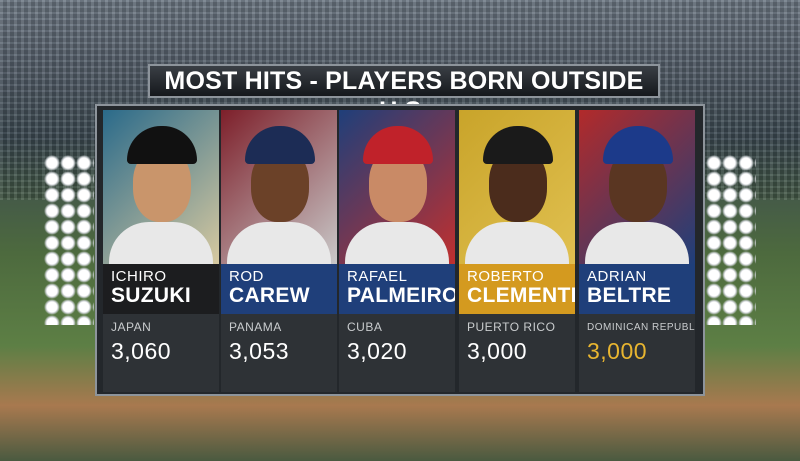 Image resolution: width=800 pixels, height=461 pixels. What do you see at coordinates (259, 351) in the screenshot?
I see `hits: 3,053` at bounding box center [259, 351].